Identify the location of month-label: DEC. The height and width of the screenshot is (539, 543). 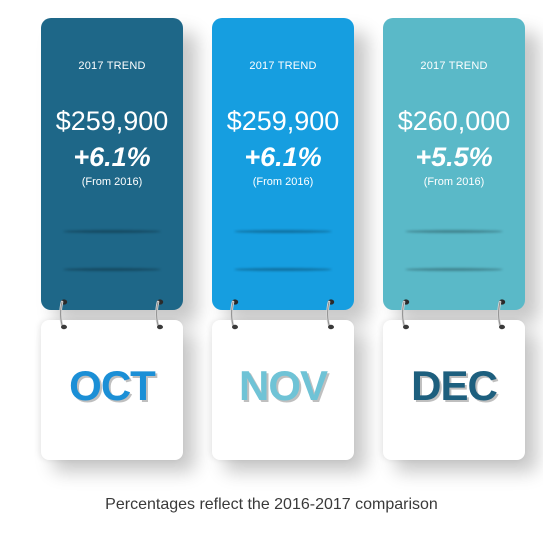
(454, 385).